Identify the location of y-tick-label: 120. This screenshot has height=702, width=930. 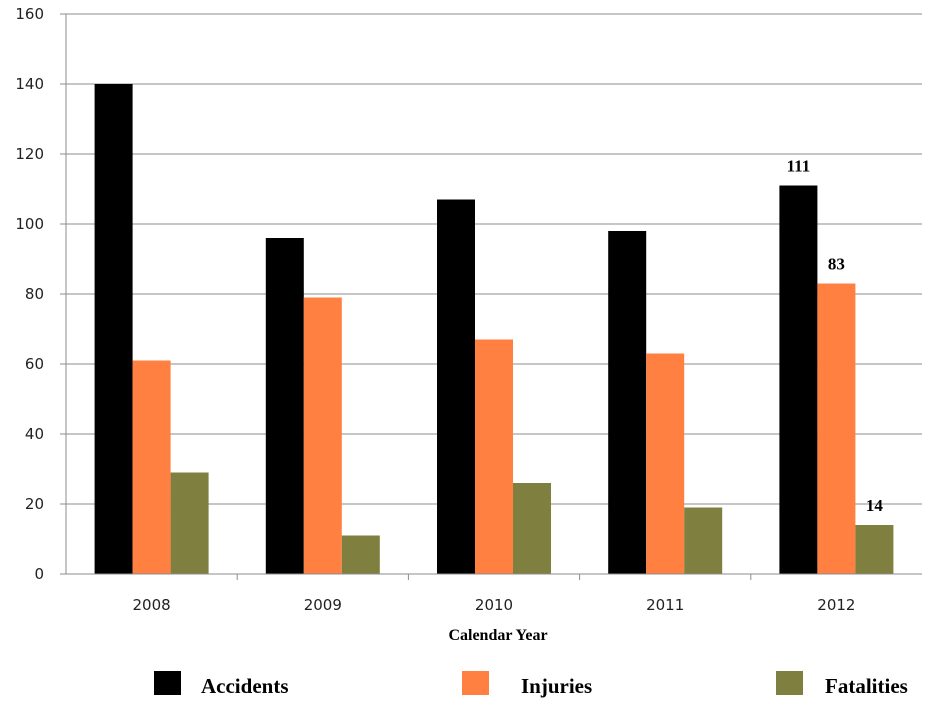
(29, 154).